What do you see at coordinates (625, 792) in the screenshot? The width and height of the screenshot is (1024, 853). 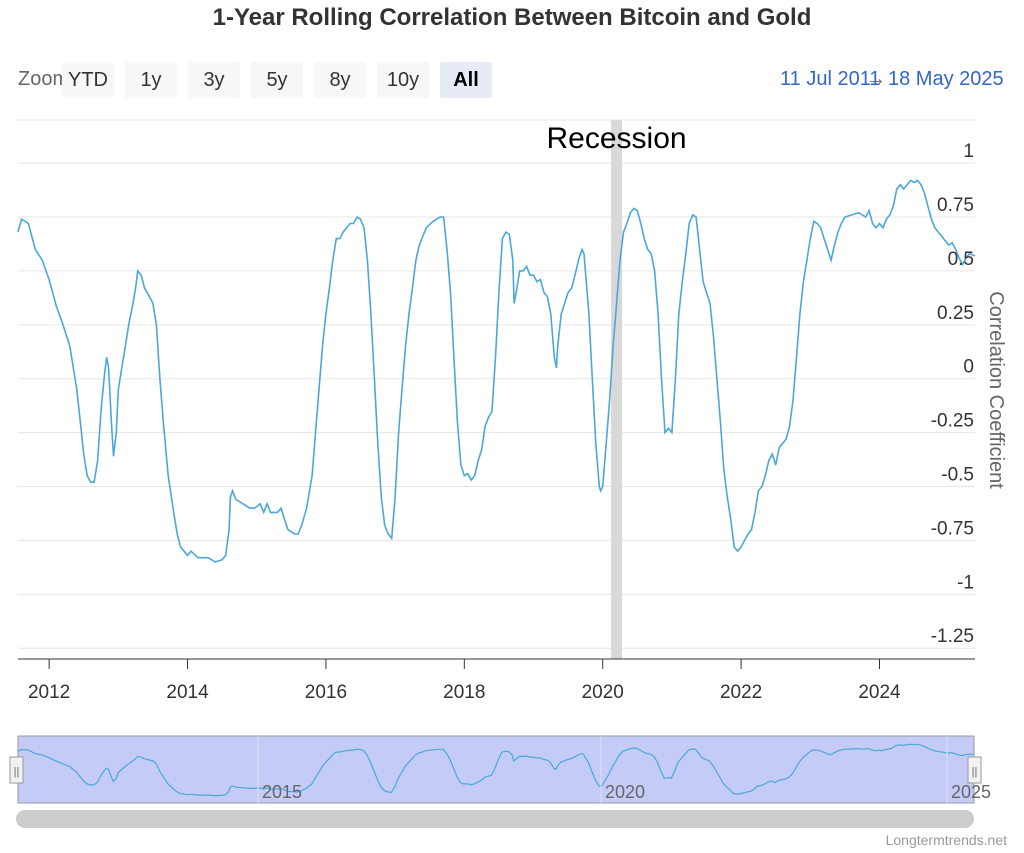 I see `navigator-tick-2020: 2020` at bounding box center [625, 792].